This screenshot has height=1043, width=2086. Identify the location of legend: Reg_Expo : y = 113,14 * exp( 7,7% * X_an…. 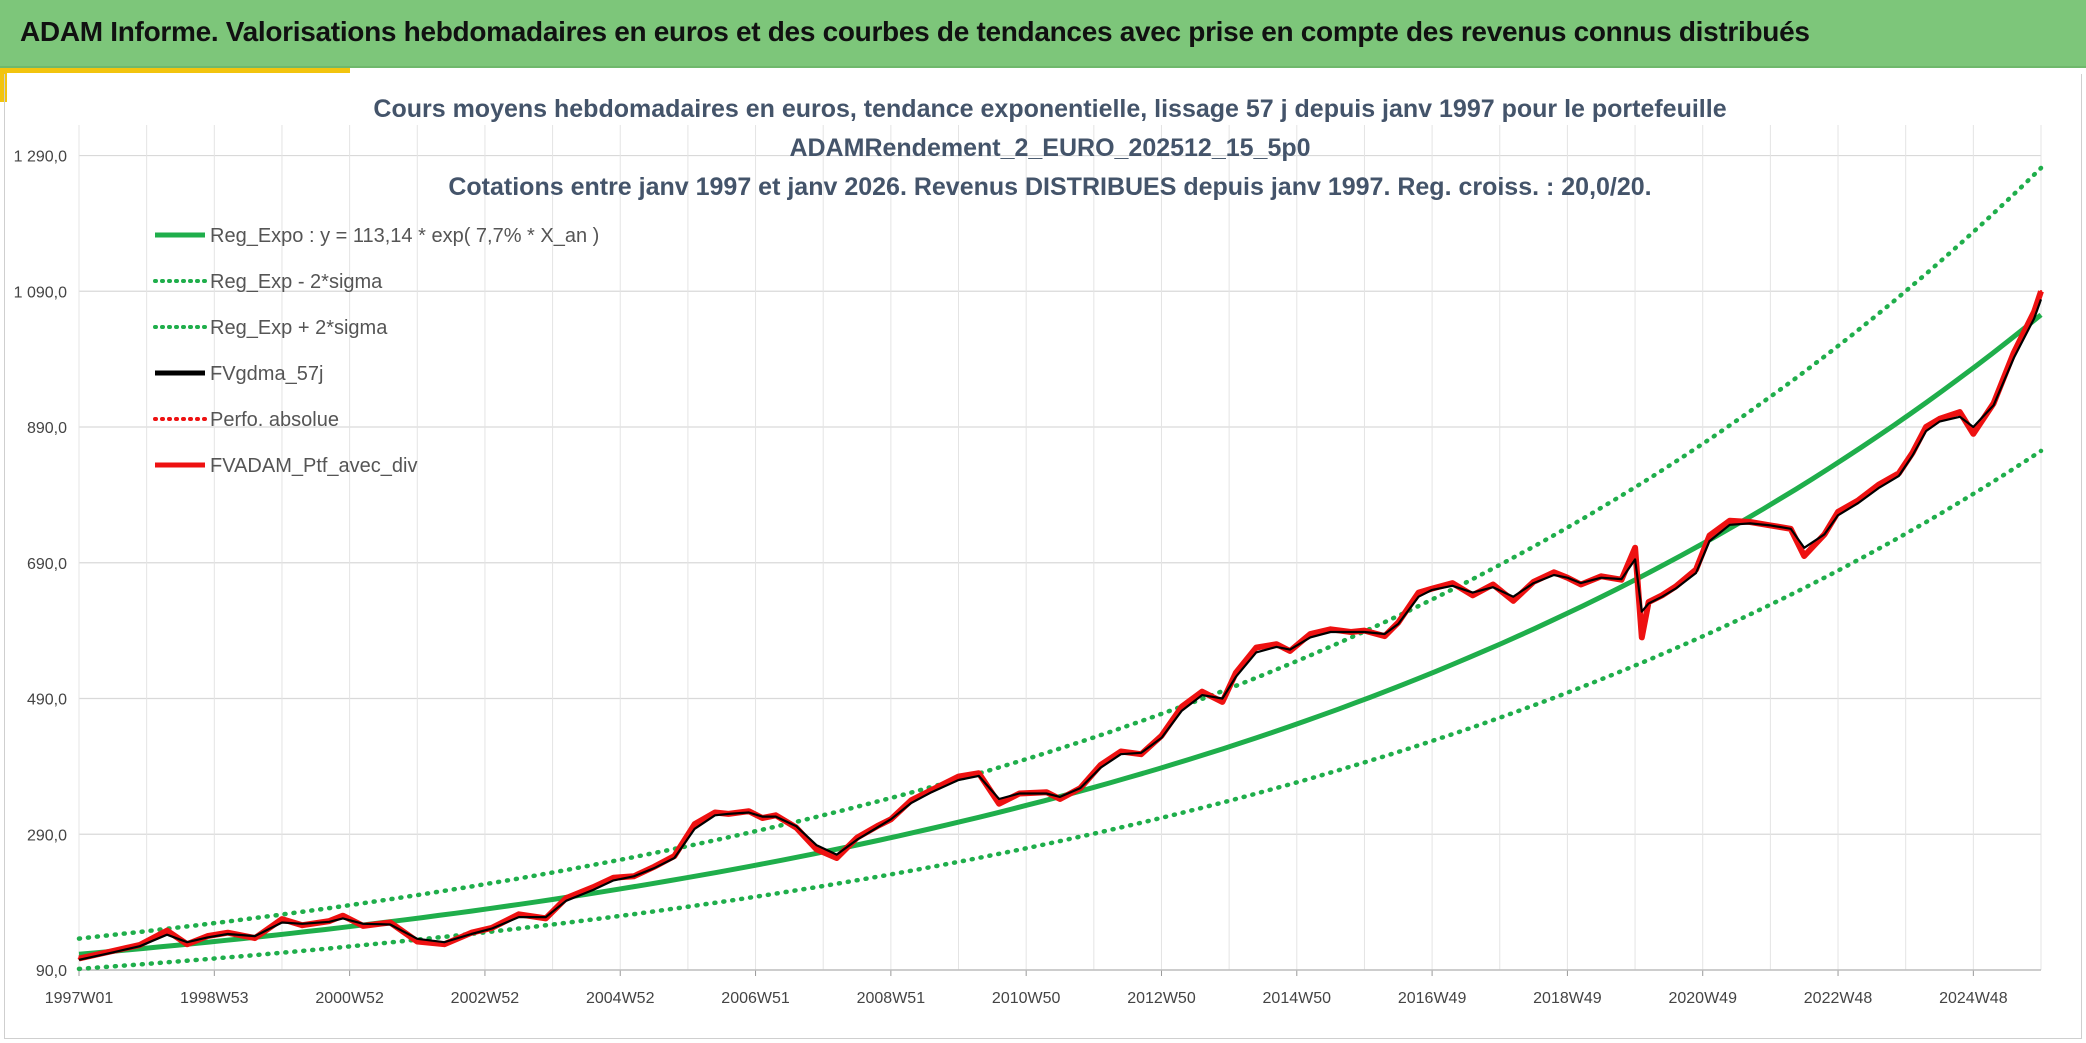
(376, 351).